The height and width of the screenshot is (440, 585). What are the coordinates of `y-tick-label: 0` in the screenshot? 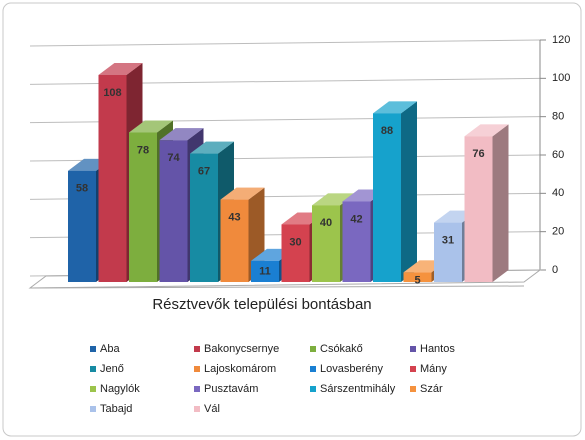 It's located at (555, 270).